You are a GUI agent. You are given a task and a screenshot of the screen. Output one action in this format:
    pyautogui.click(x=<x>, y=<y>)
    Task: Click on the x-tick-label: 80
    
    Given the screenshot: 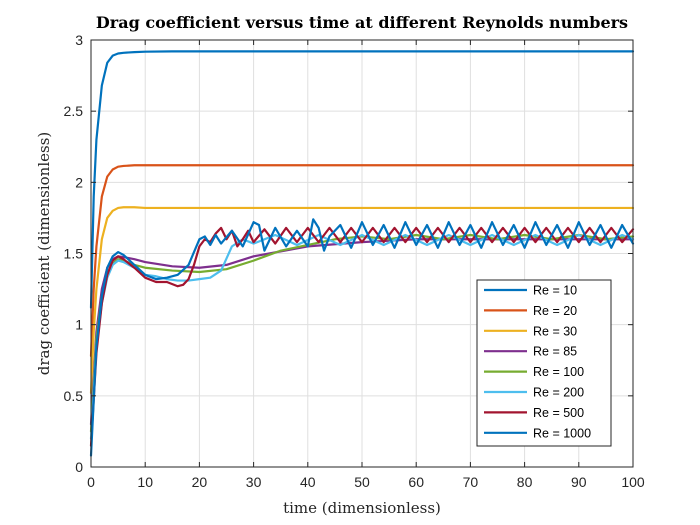 What is the action you would take?
    pyautogui.click(x=525, y=482)
    